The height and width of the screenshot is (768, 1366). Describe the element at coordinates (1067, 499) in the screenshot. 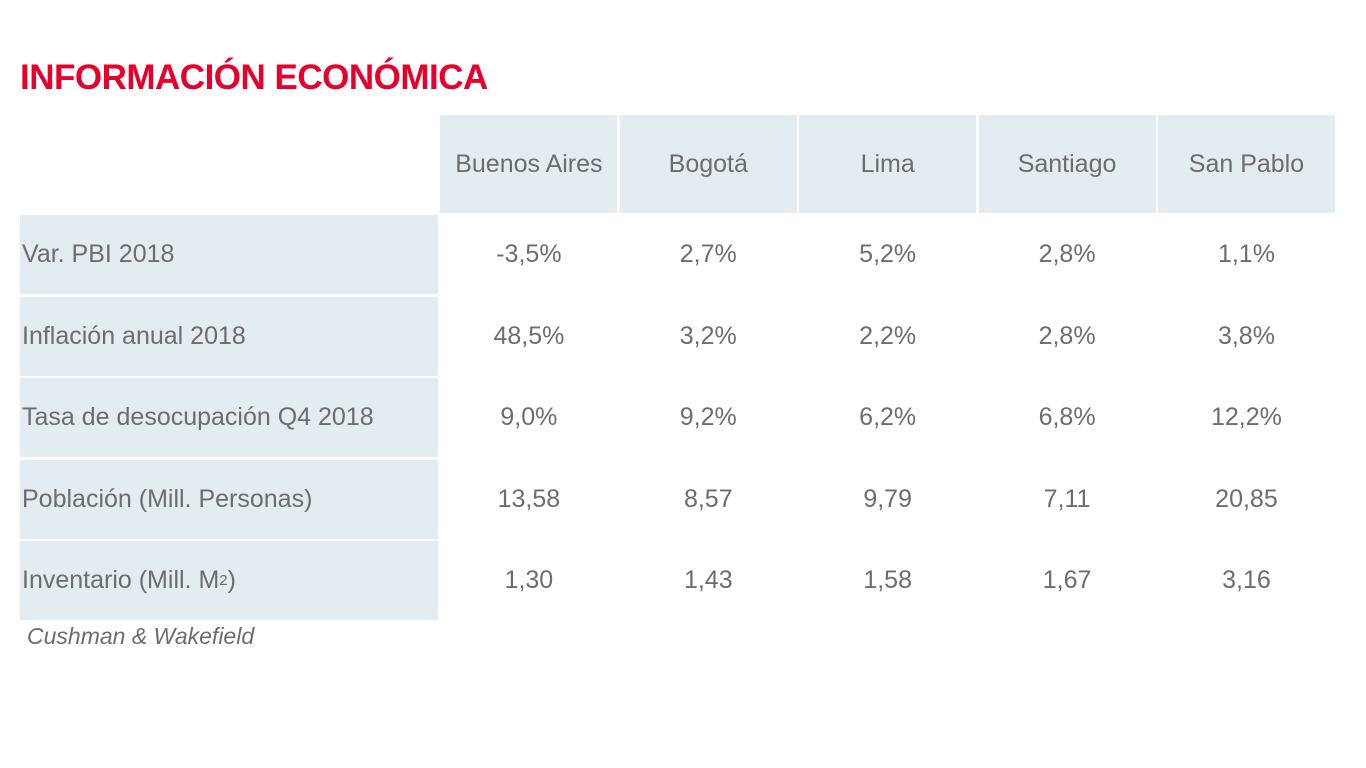

I see `table-cell: 7,11` at that location.